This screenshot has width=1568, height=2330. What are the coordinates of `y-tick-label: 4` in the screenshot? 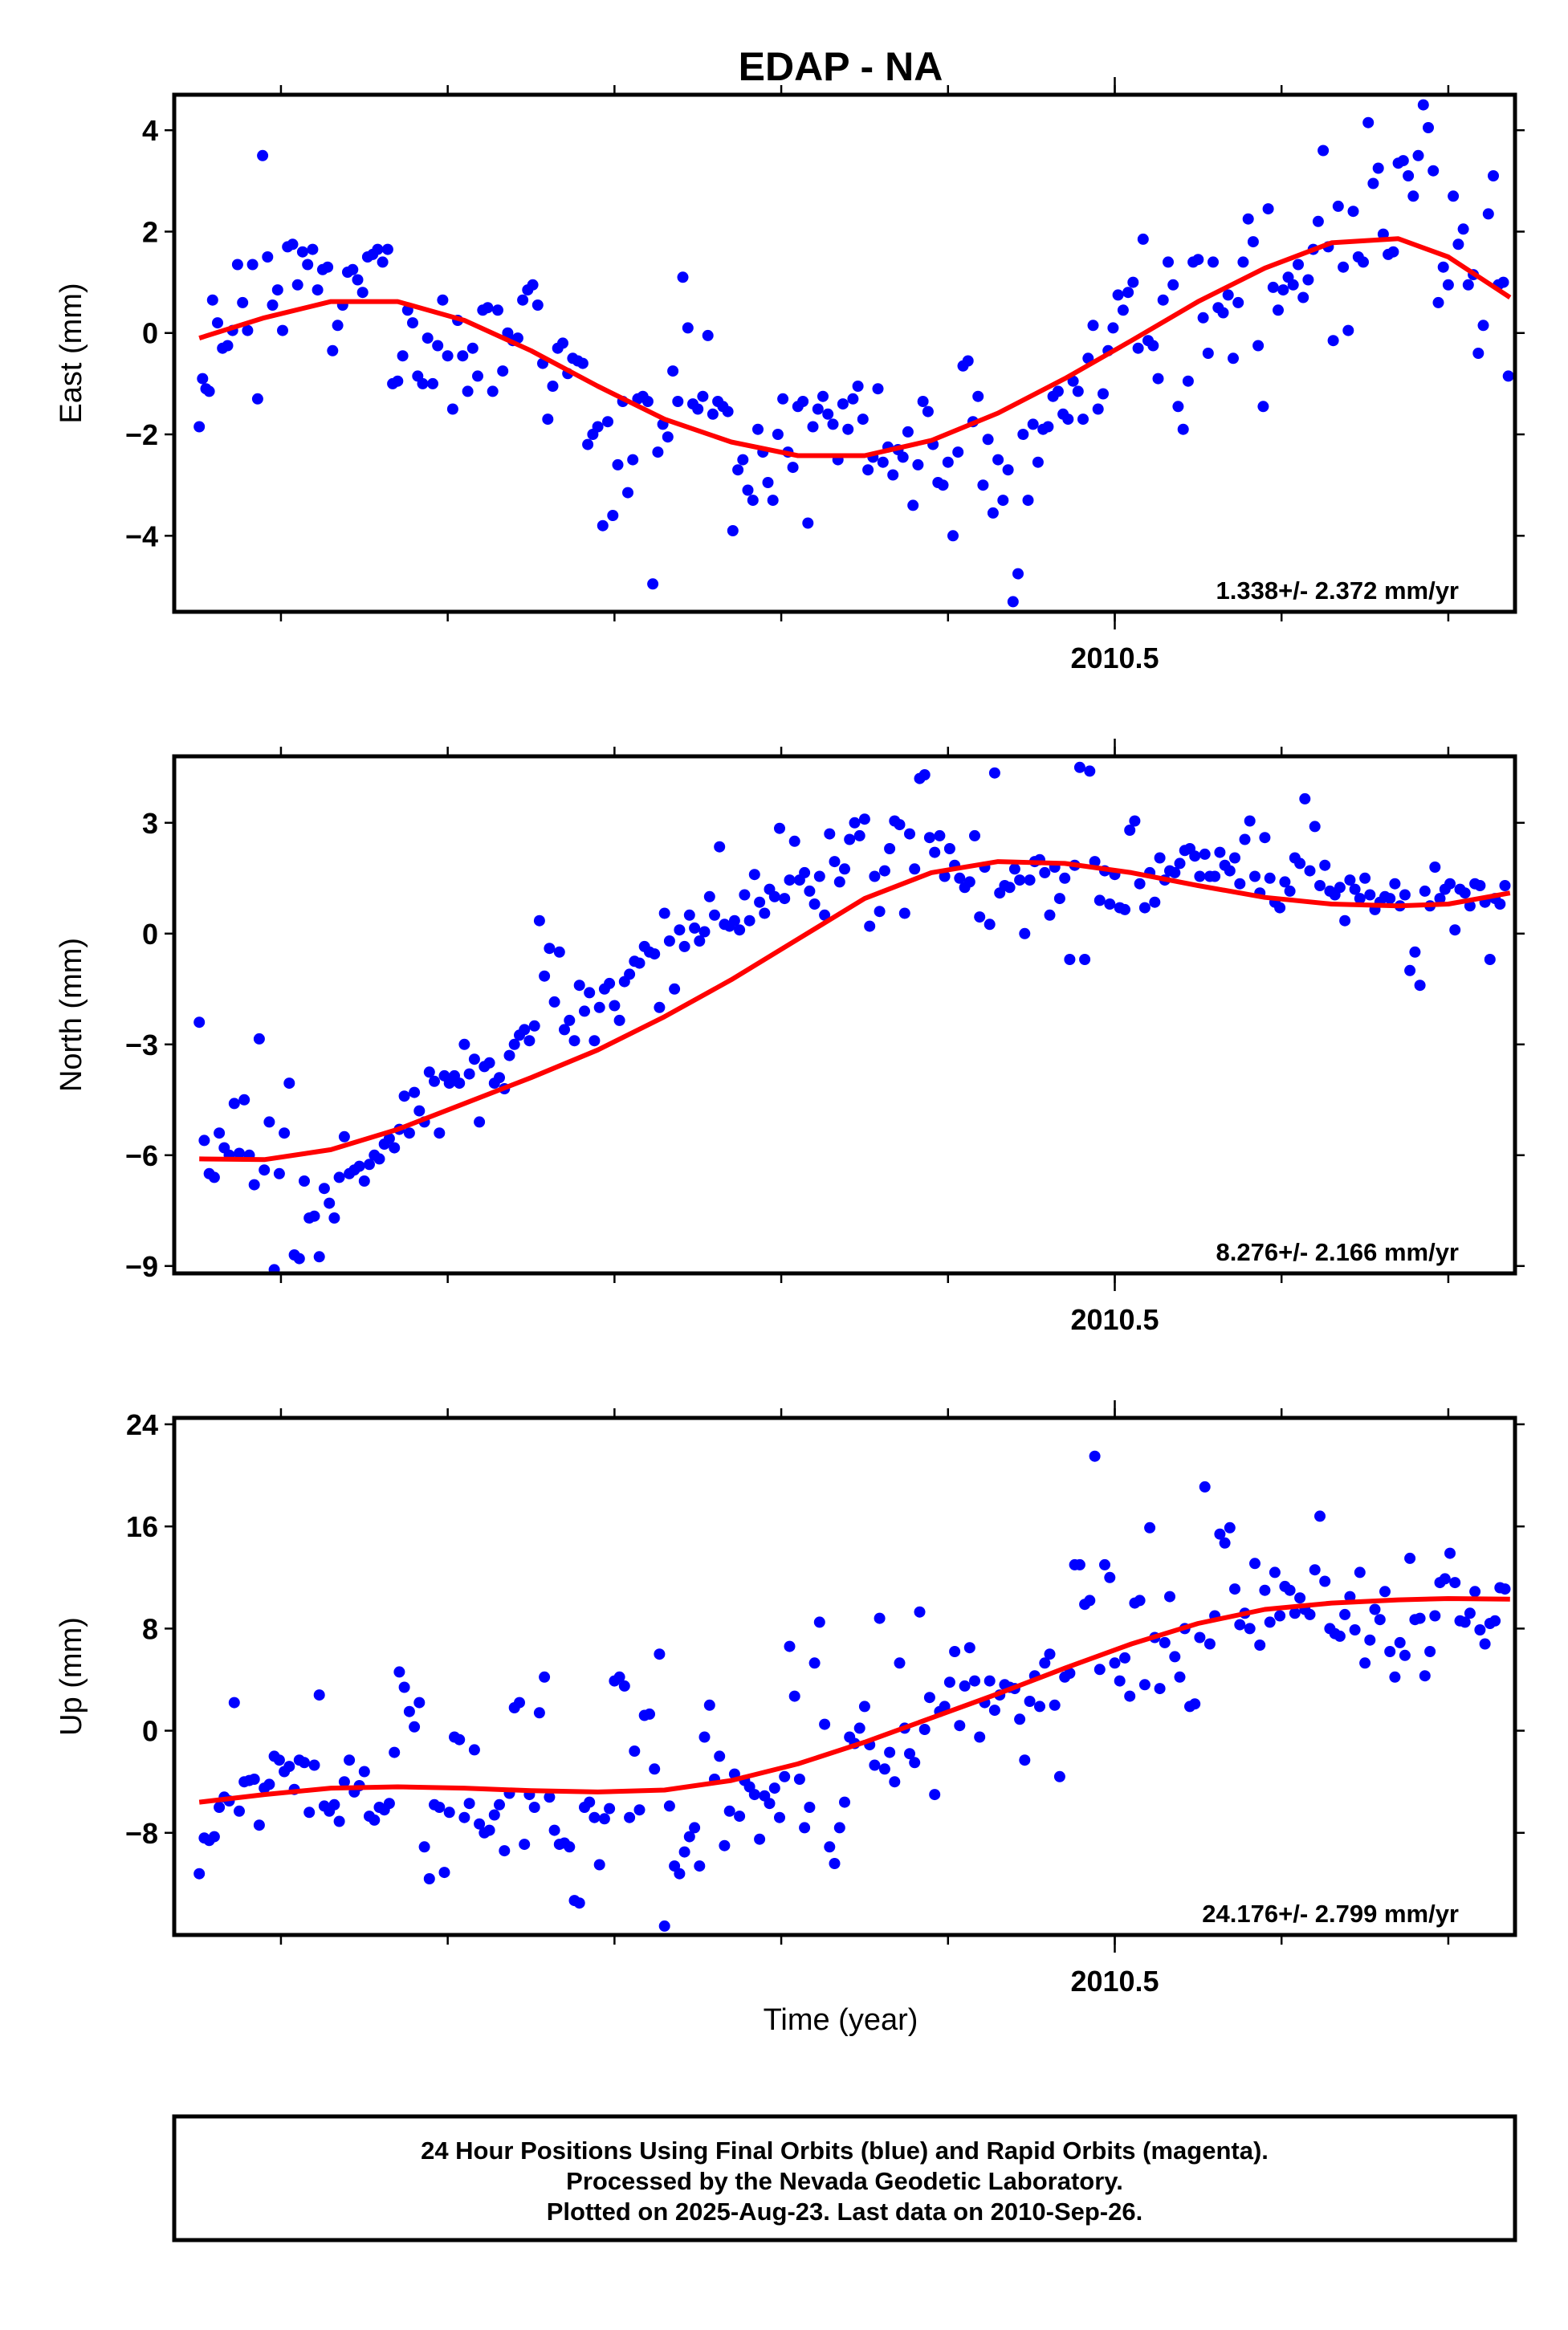 It's located at (150, 130).